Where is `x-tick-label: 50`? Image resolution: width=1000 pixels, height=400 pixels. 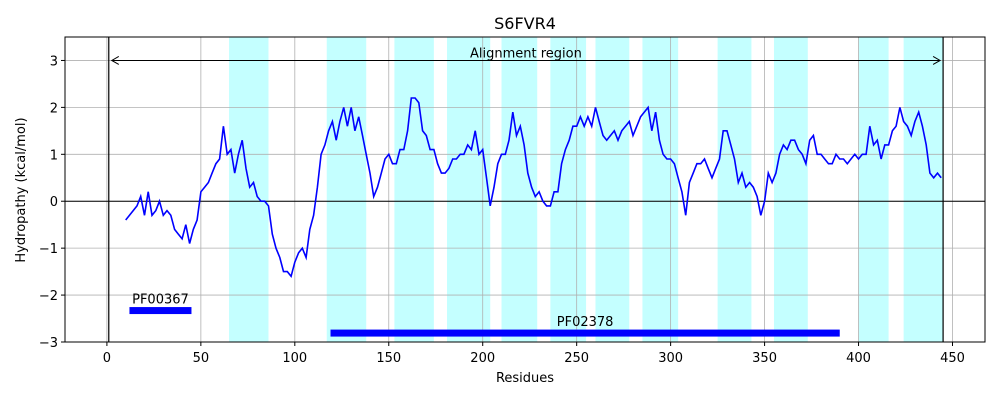 x-tick-label: 50 is located at coordinates (201, 358).